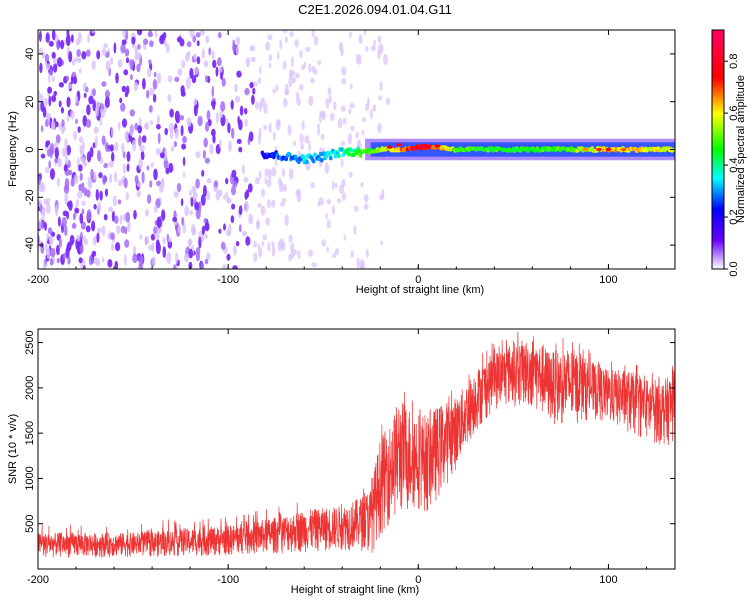  What do you see at coordinates (734, 112) in the screenshot?
I see `colorbar-tick-label: 0.6` at bounding box center [734, 112].